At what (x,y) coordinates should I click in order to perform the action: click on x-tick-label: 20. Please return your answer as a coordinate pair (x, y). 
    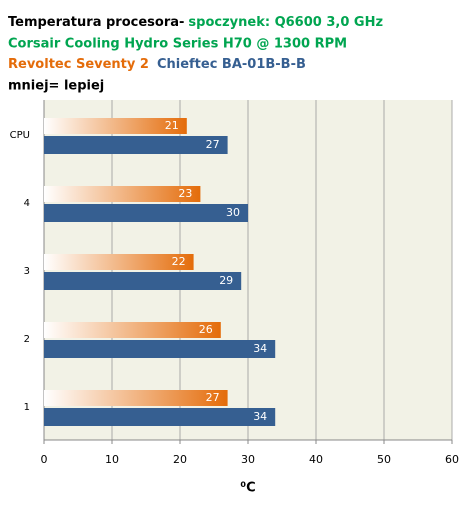
    Looking at the image, I should click on (180, 459).